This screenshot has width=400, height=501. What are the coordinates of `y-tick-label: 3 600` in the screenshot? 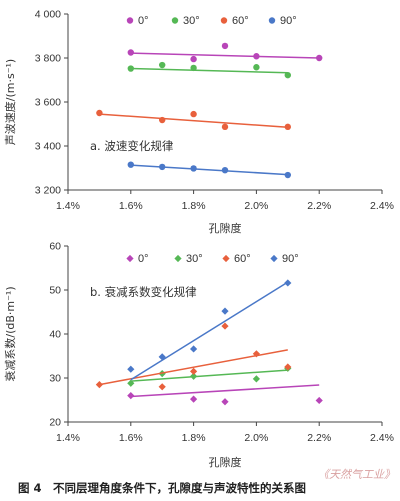 It's located at (48, 103).